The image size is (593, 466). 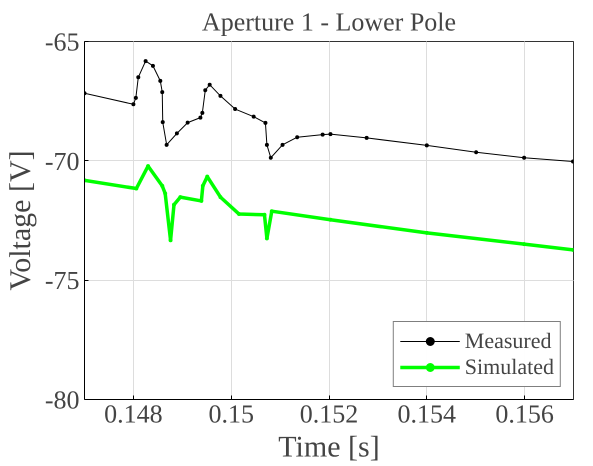 I want to click on x-tick-label: 0.152, so click(x=329, y=414).